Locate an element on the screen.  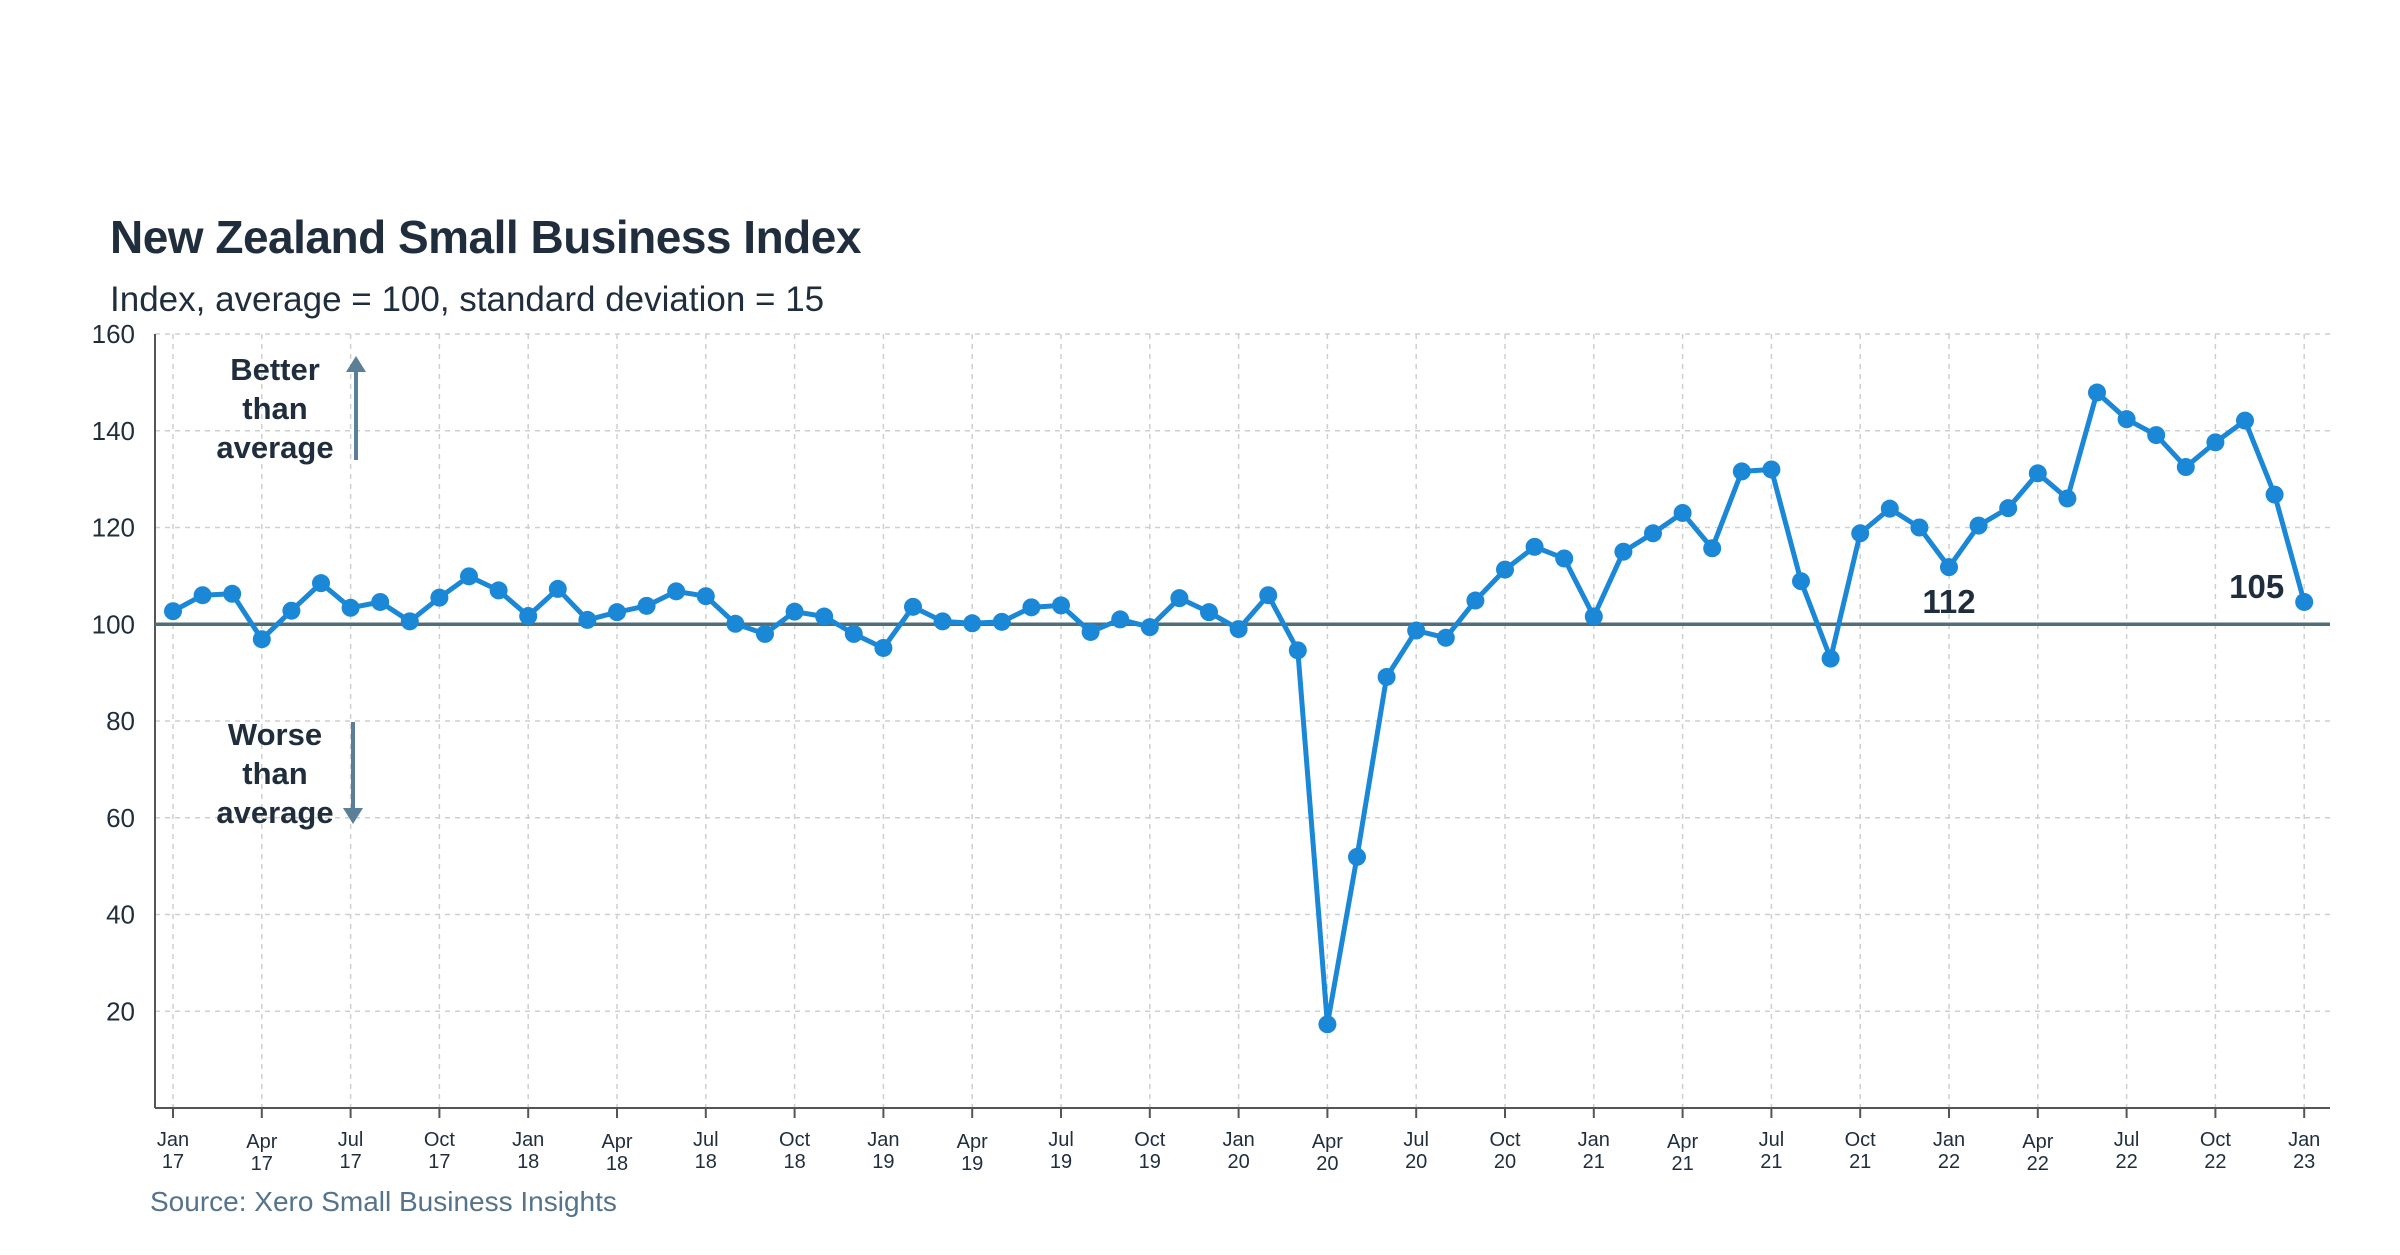
up-arrow-head-icon is located at coordinates (356, 364).